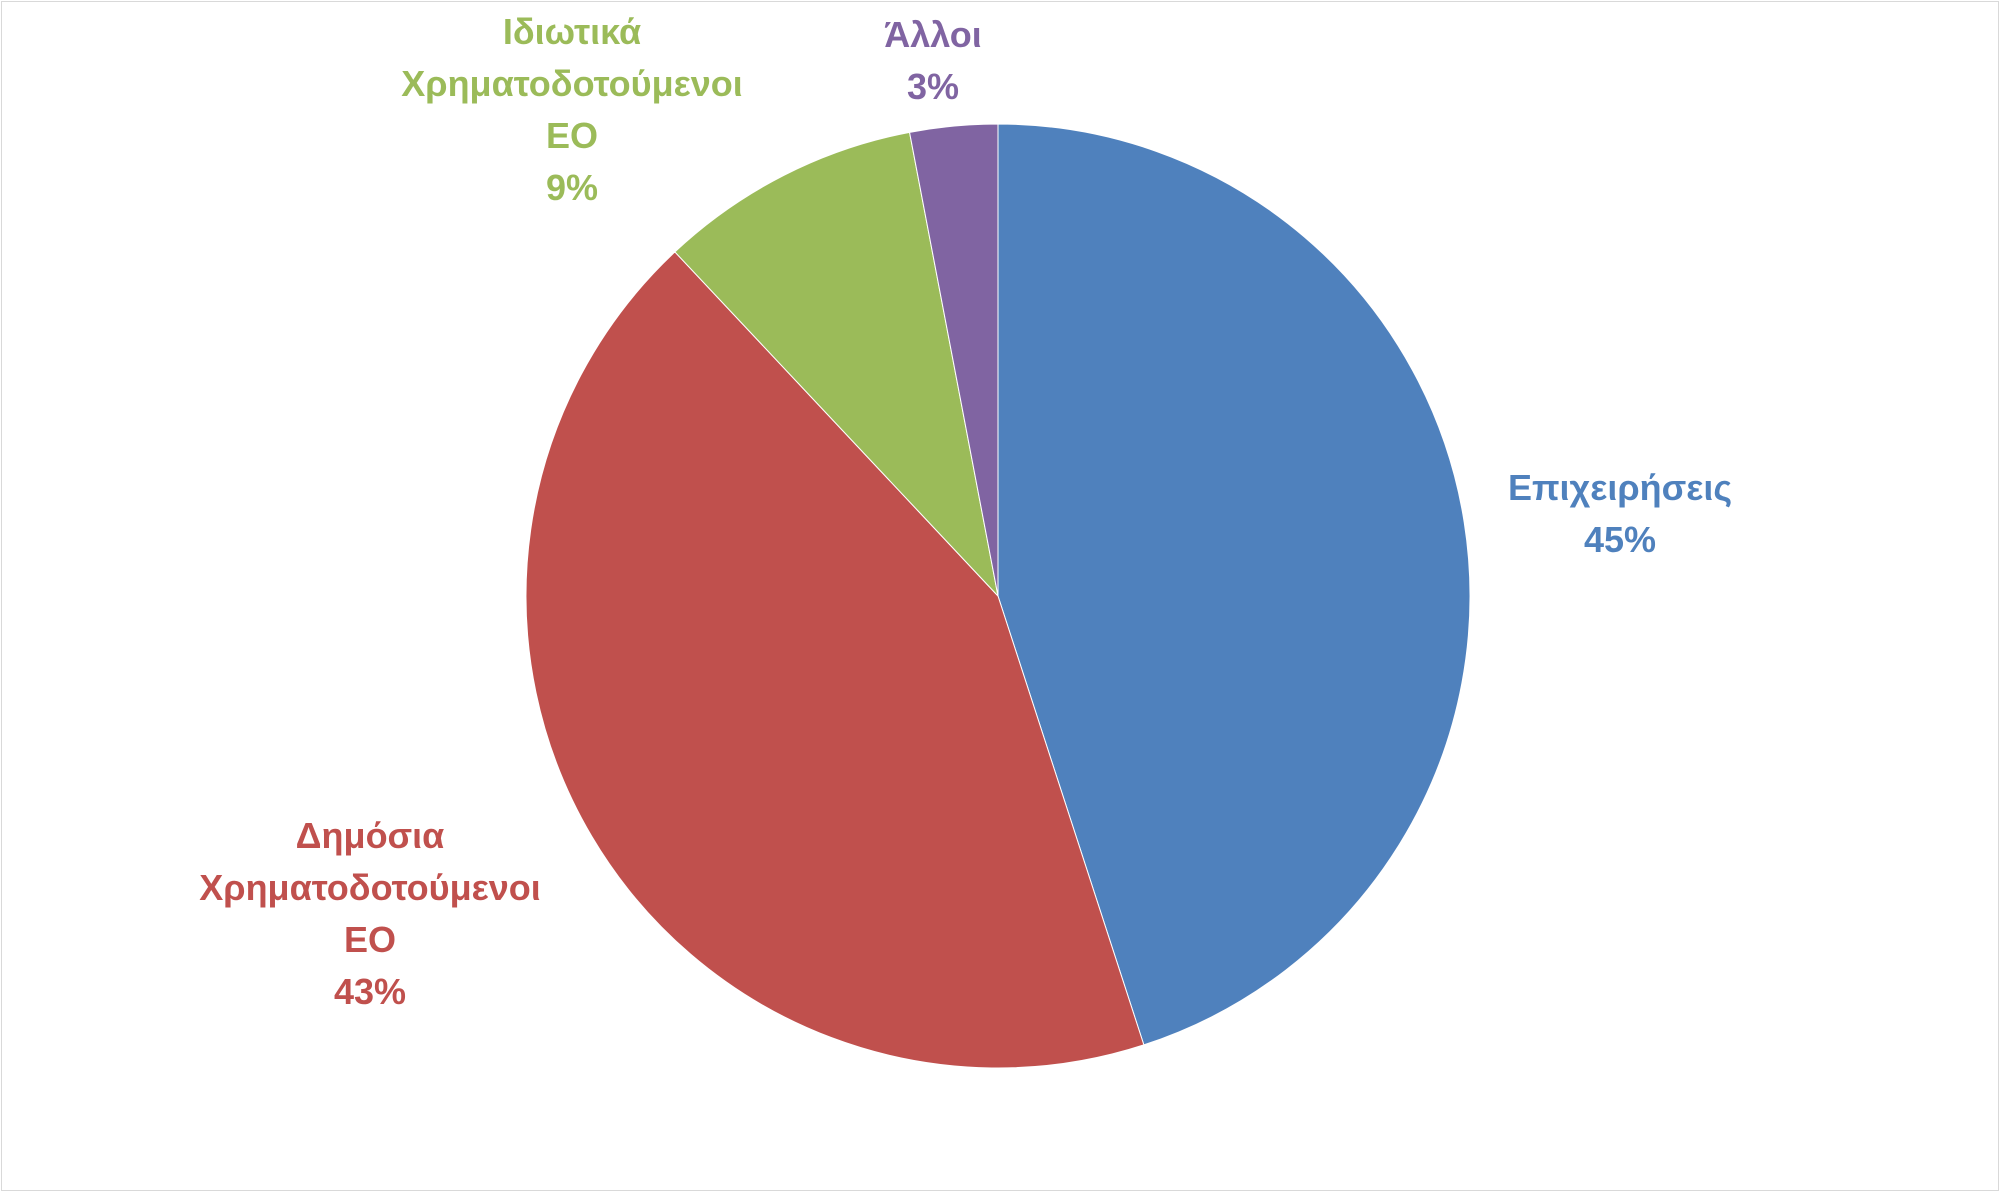 Image resolution: width=2000 pixels, height=1192 pixels. What do you see at coordinates (1620, 513) in the screenshot?
I see `data-label-1: Επιχειρήσεις 45%` at bounding box center [1620, 513].